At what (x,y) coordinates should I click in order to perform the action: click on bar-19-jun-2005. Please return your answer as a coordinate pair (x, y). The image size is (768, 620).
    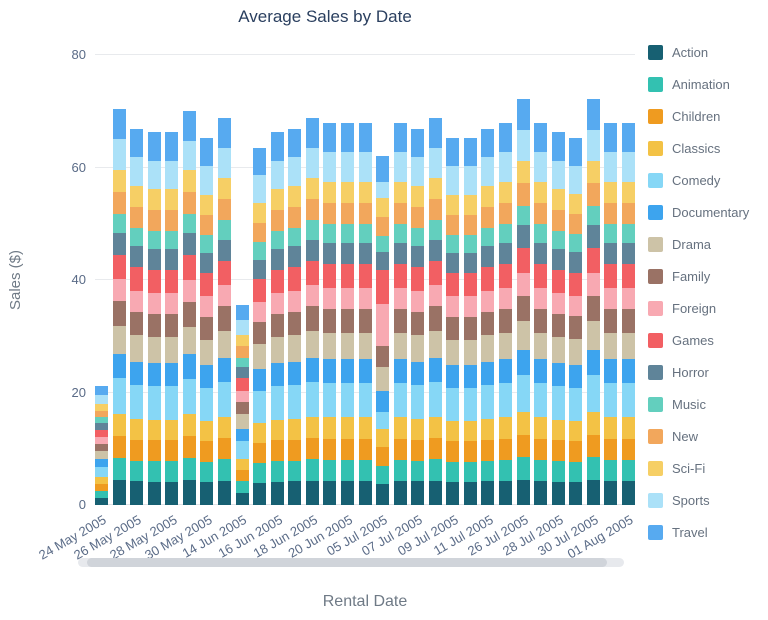
    Looking at the image, I should click on (330, 314).